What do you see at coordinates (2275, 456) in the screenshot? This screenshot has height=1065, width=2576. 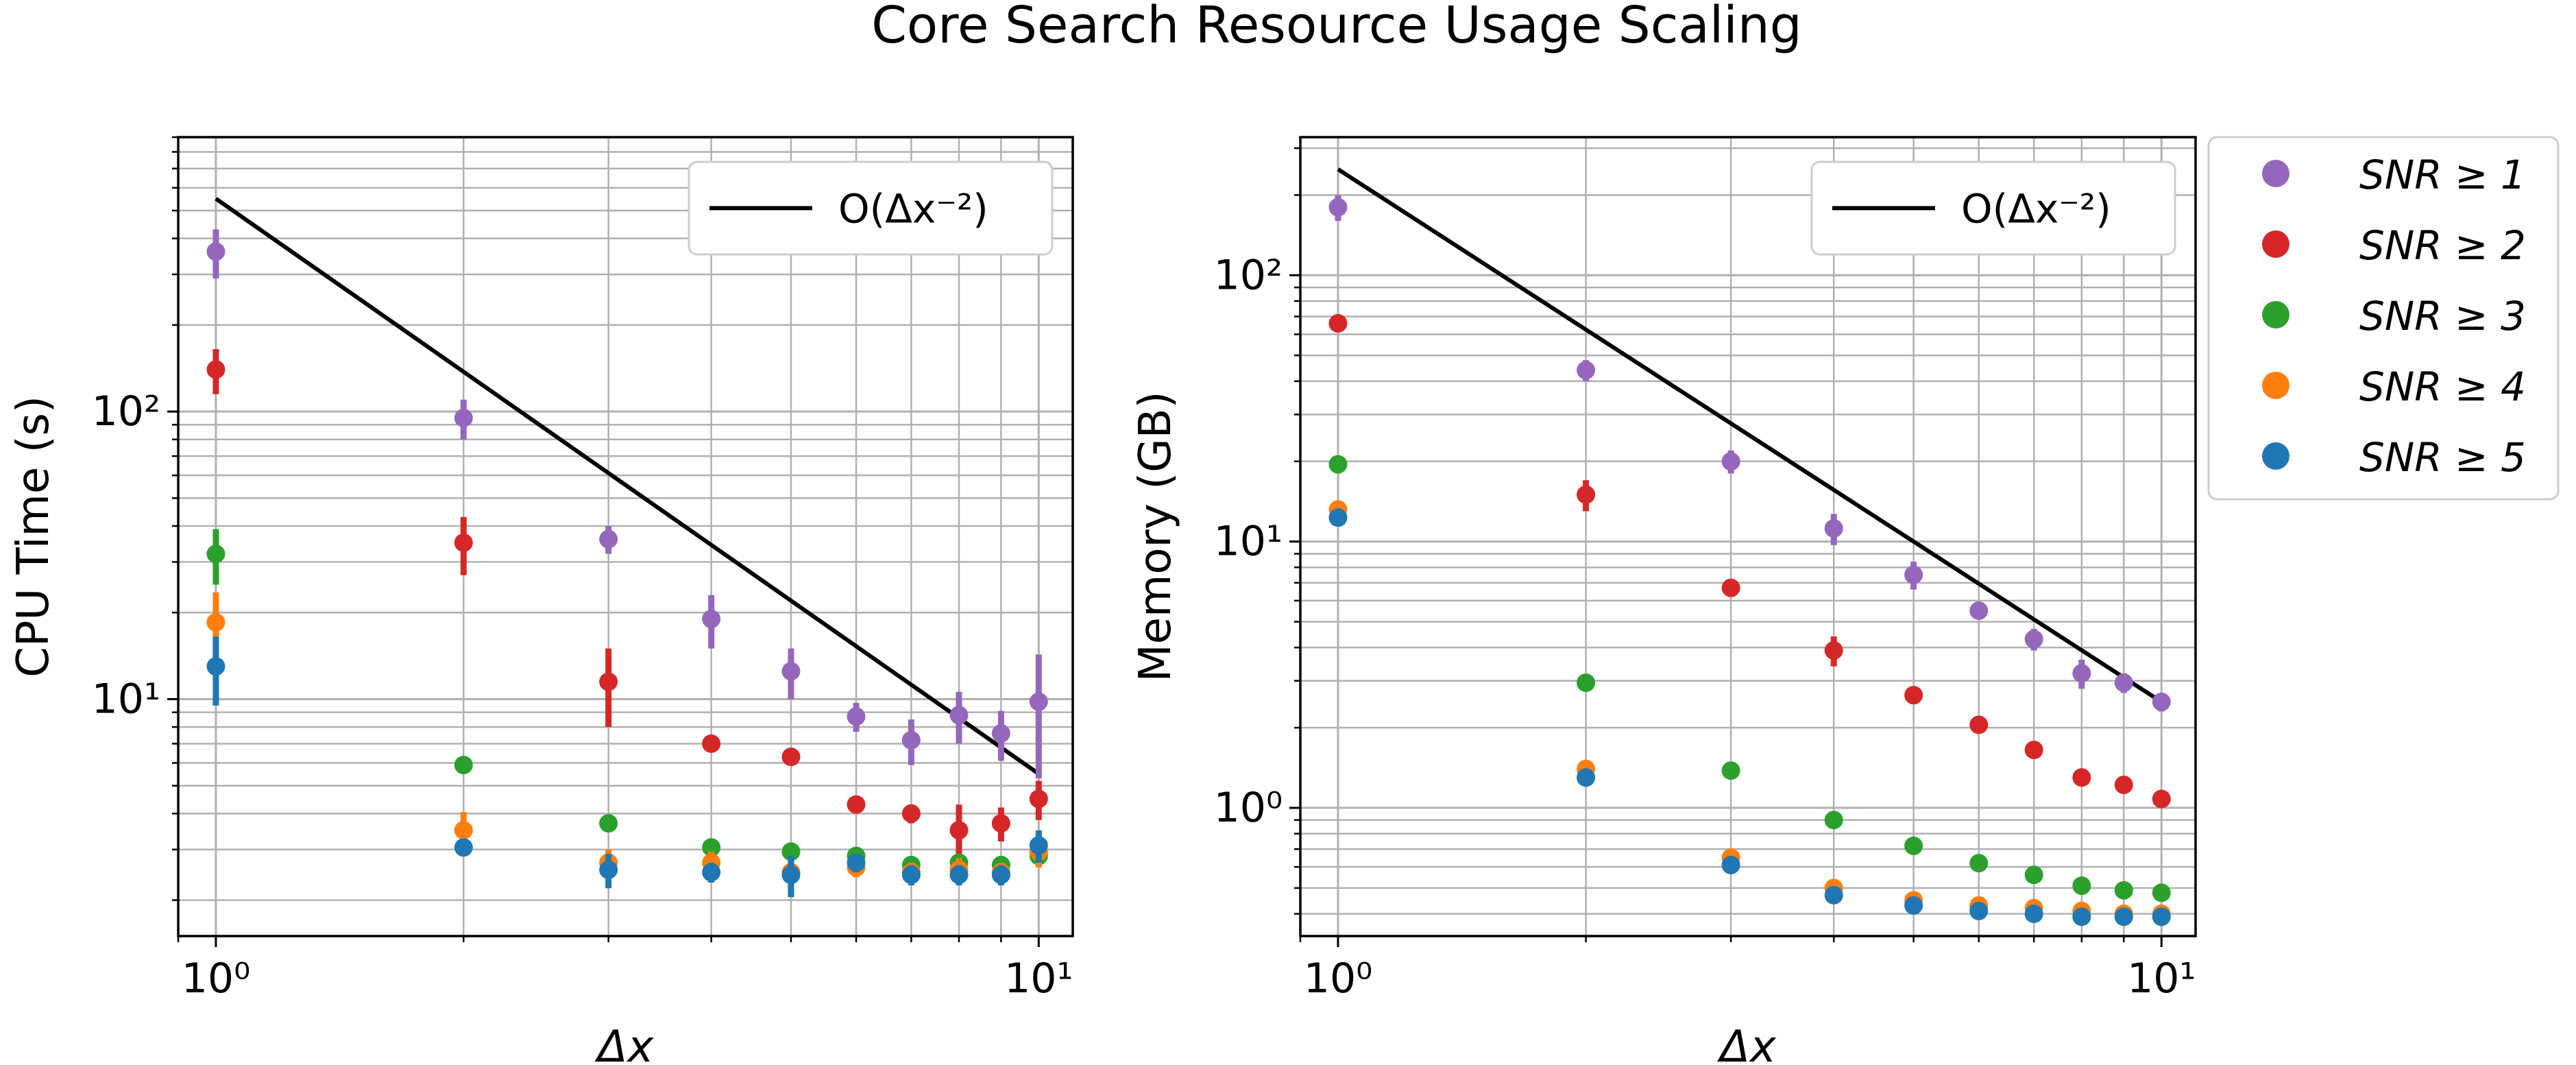 I see `legend-marker-snr5` at bounding box center [2275, 456].